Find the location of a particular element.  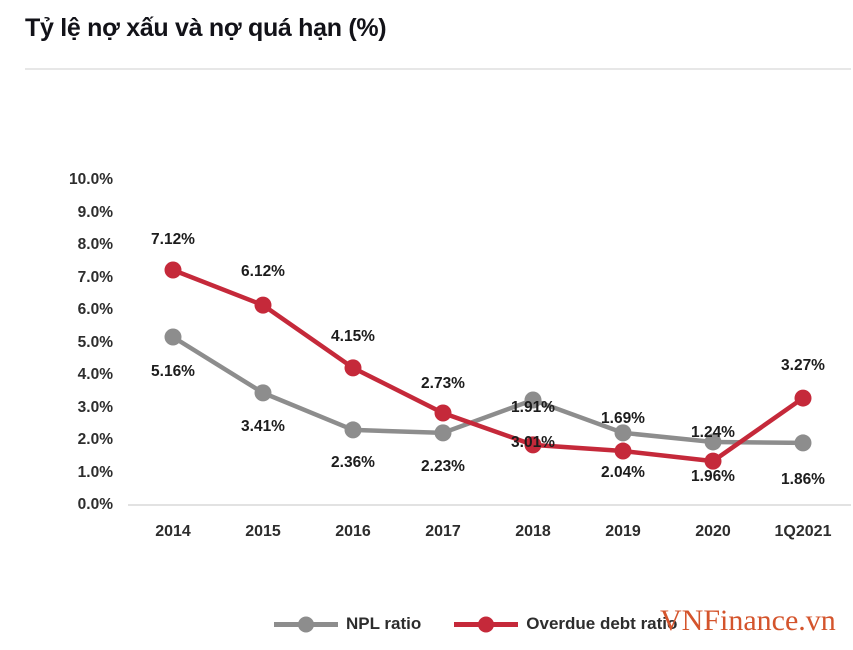

x-axis-label-2015: 2015 is located at coordinates (263, 531).